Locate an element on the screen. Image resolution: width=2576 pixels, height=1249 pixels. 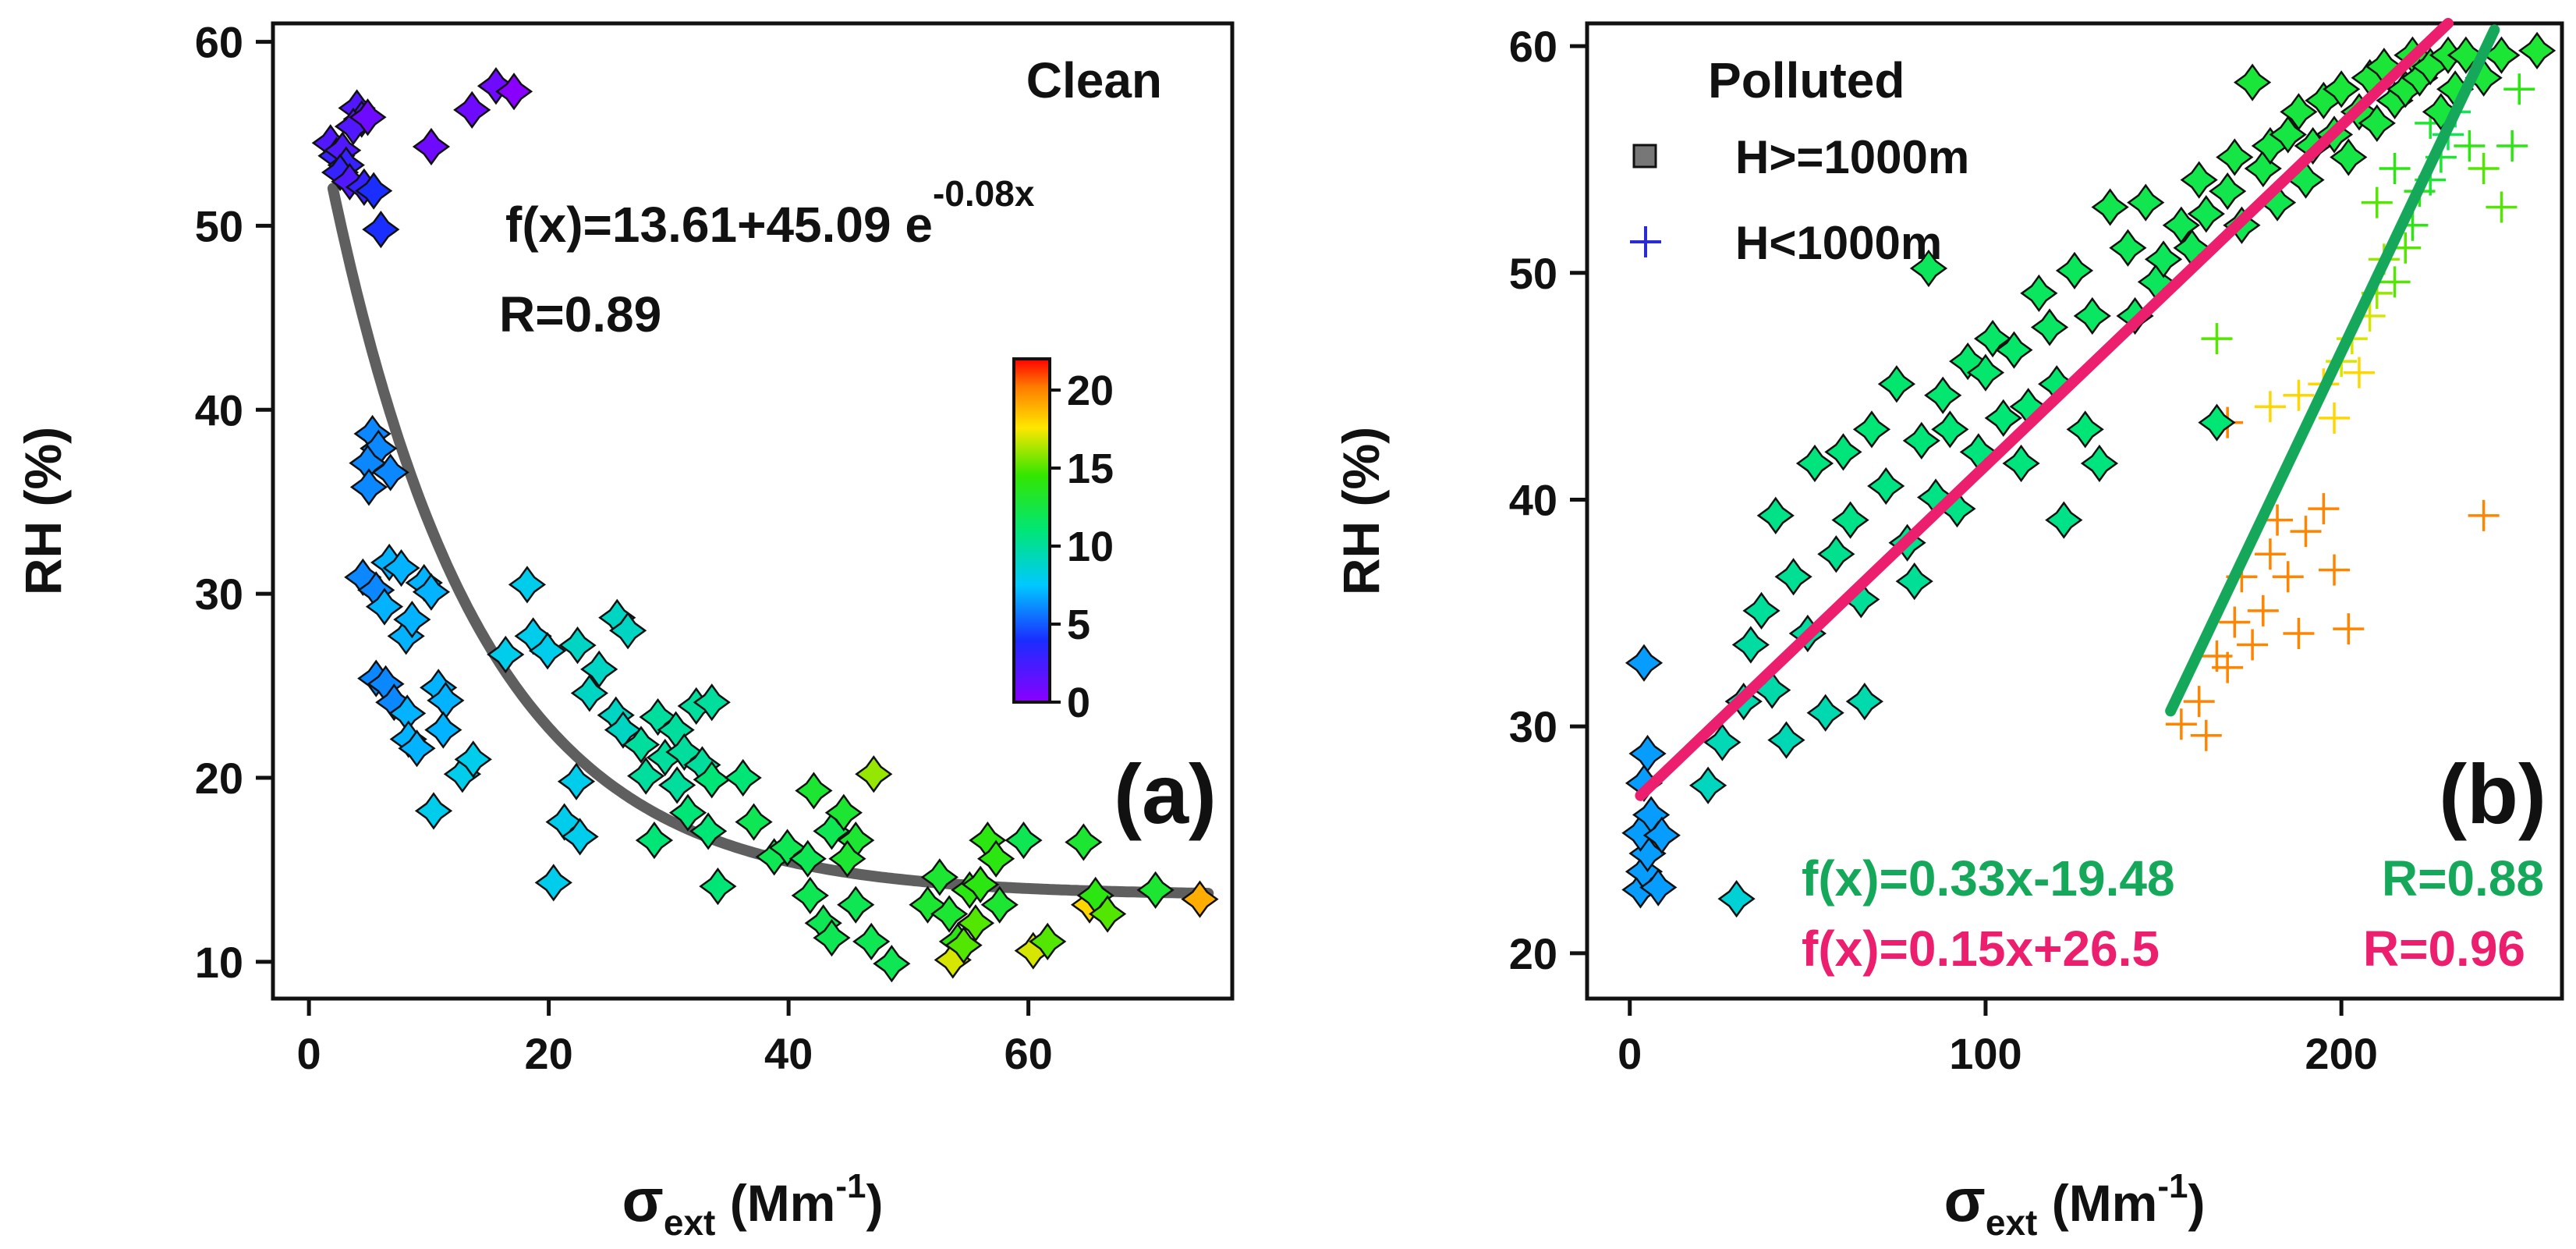
panel-b-xtick-label: 100 is located at coordinates (1985, 1053).